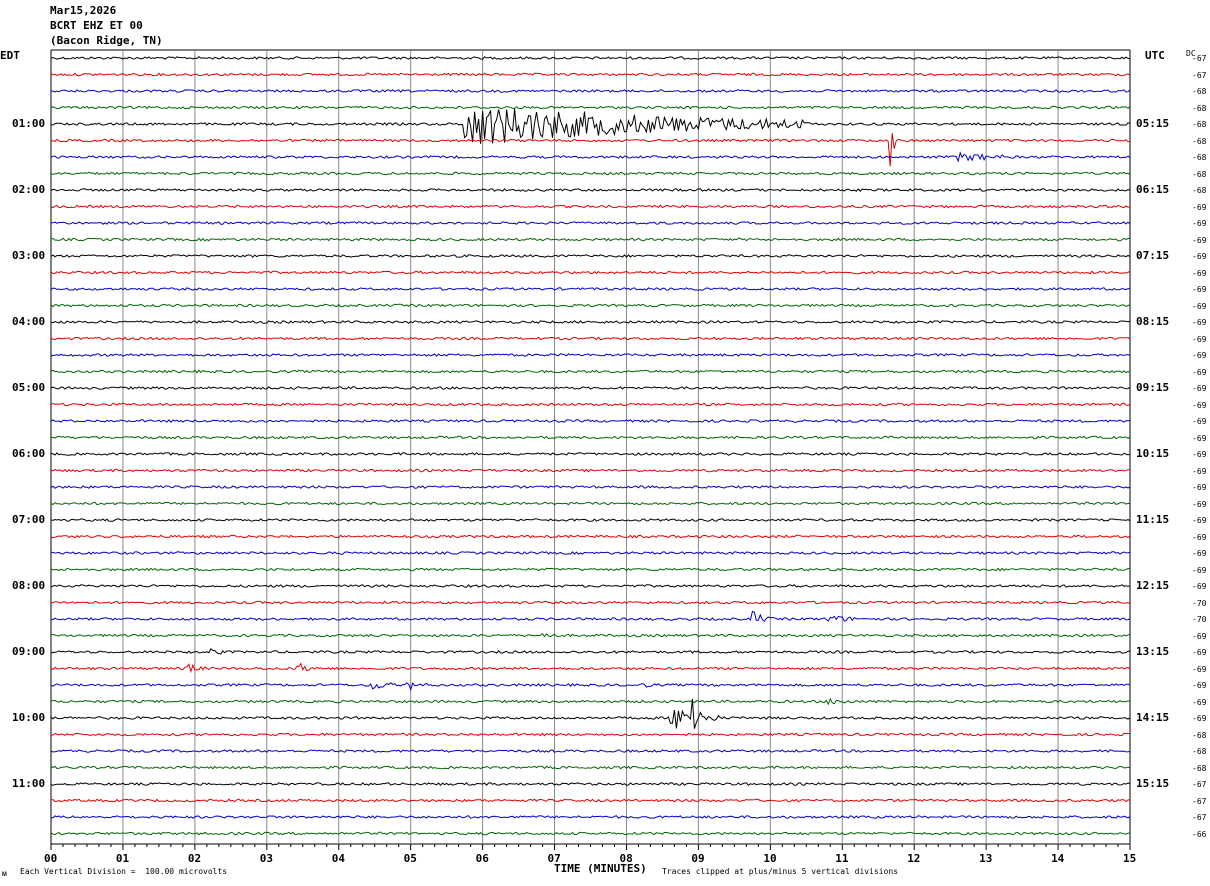  I want to click on right-hour-label: 12:15, so click(1153, 585).